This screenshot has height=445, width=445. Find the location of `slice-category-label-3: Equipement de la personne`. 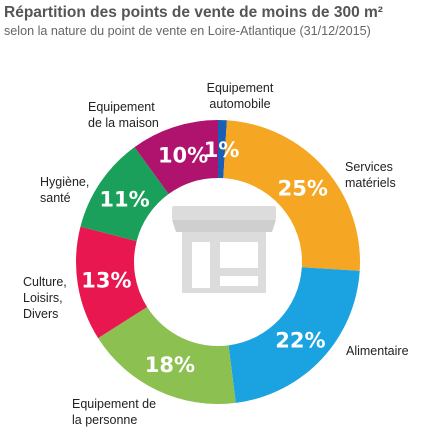

slice-category-label-3: Equipement de la personne is located at coordinates (114, 412).